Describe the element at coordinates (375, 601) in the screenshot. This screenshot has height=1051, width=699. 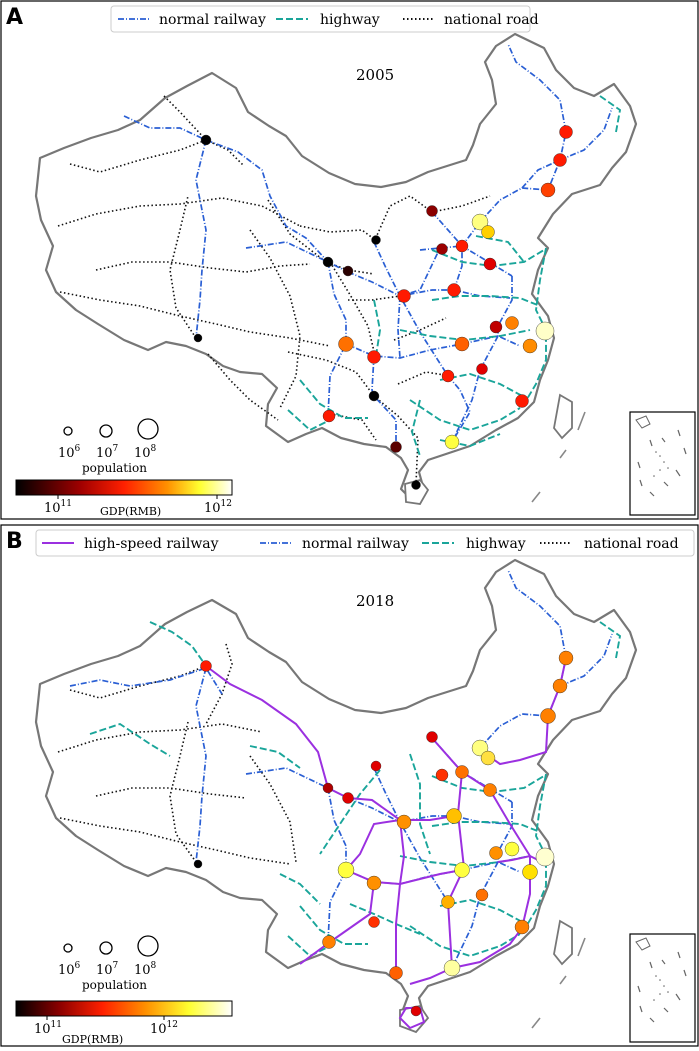
I see `year-title: 2018` at that location.